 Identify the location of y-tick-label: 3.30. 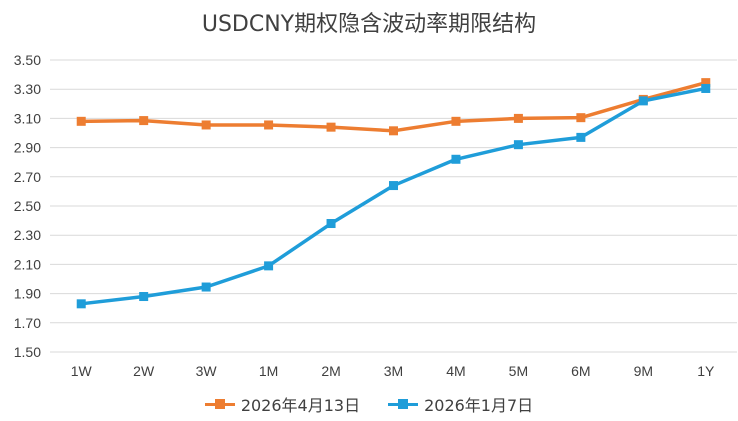
(27, 89).